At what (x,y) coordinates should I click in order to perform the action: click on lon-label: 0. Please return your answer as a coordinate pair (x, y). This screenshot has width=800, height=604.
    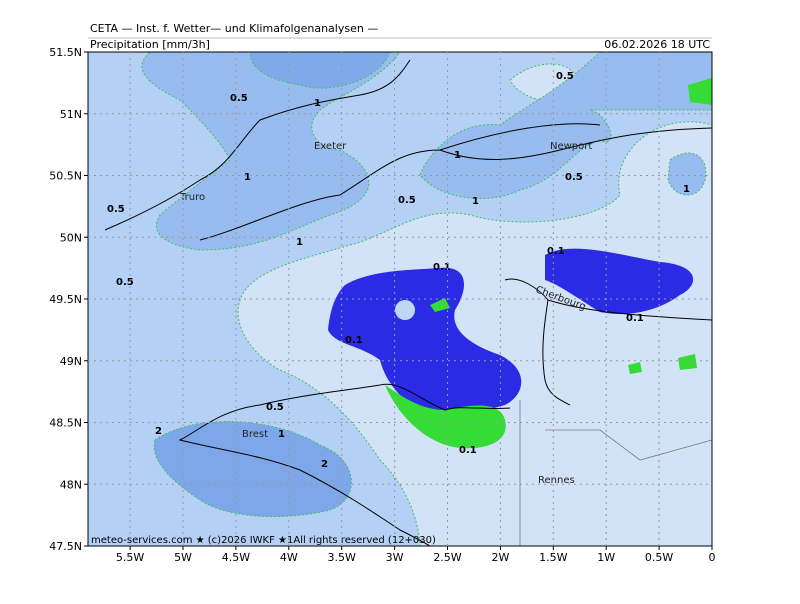
    Looking at the image, I should click on (712, 557).